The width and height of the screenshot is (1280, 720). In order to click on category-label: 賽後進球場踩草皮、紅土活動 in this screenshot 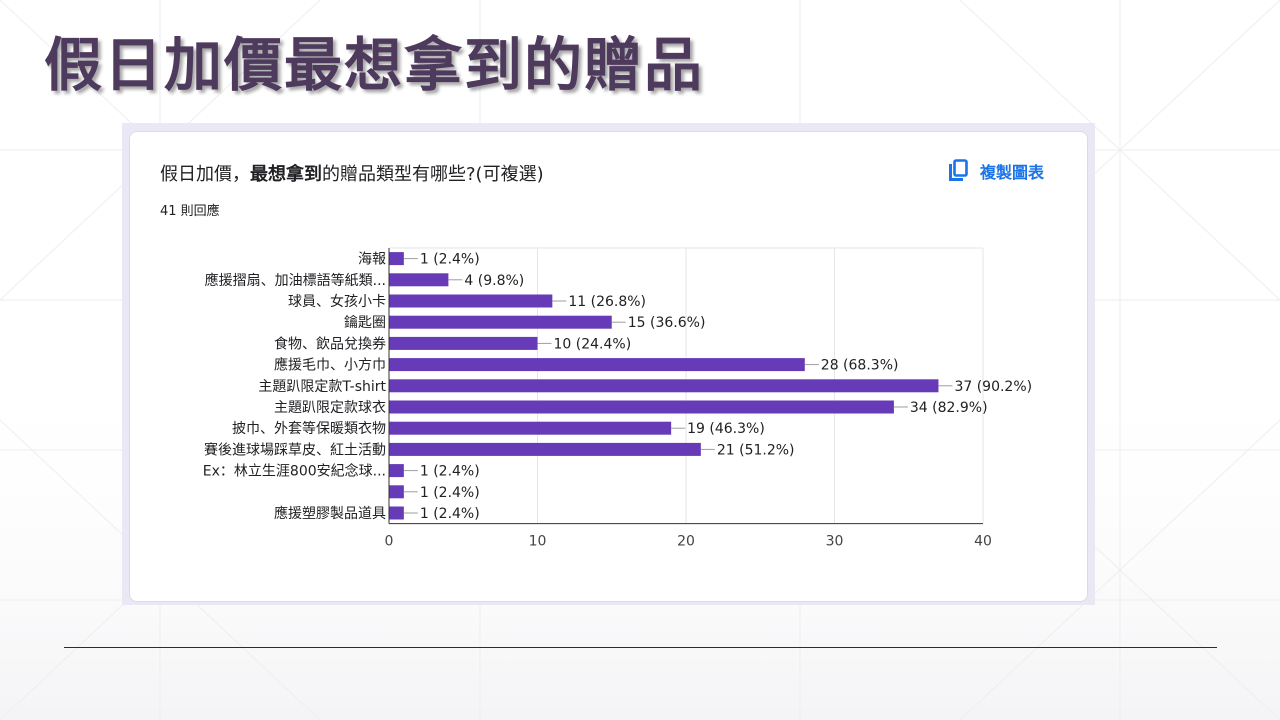, I will do `click(295, 449)`.